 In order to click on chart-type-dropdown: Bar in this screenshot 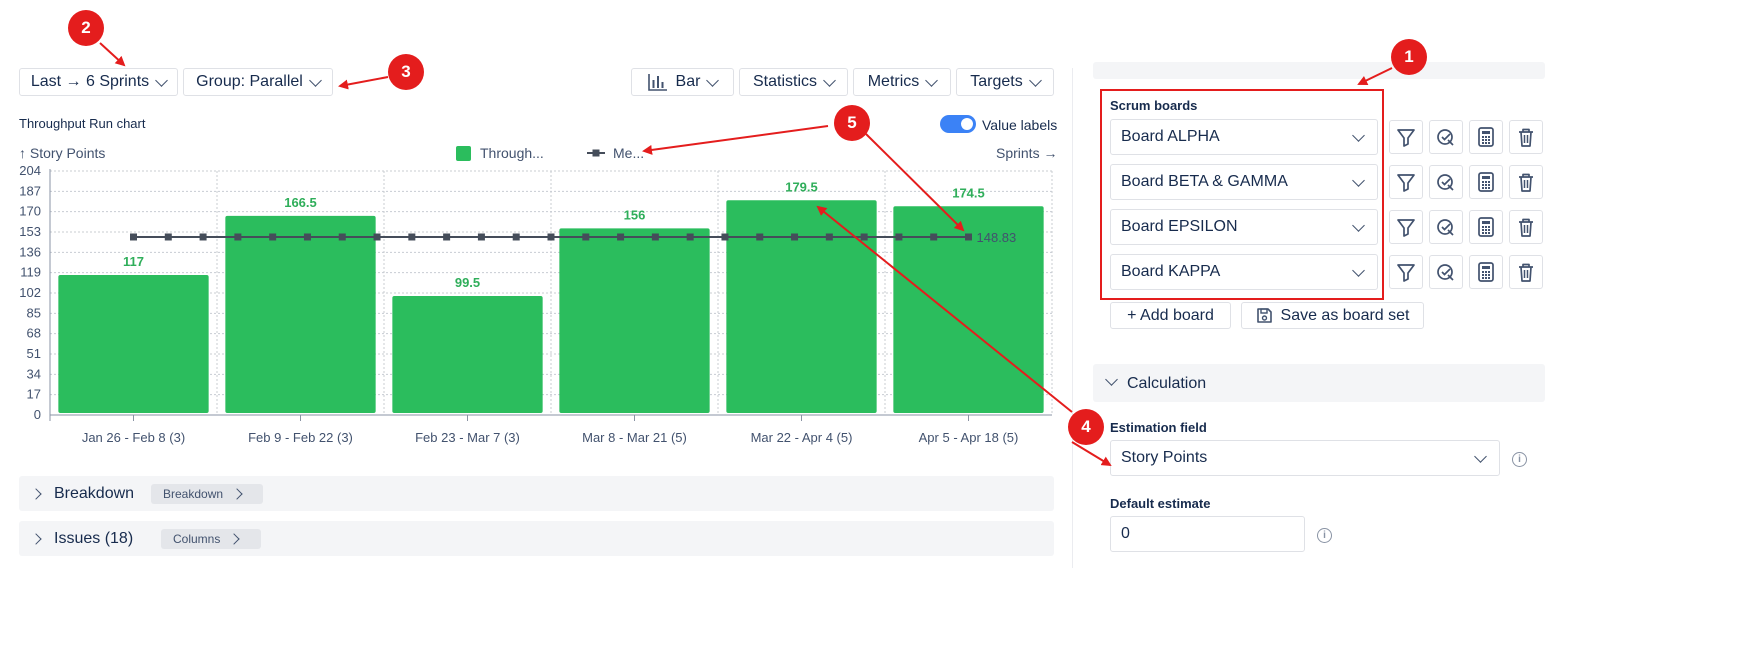, I will do `click(682, 82)`.